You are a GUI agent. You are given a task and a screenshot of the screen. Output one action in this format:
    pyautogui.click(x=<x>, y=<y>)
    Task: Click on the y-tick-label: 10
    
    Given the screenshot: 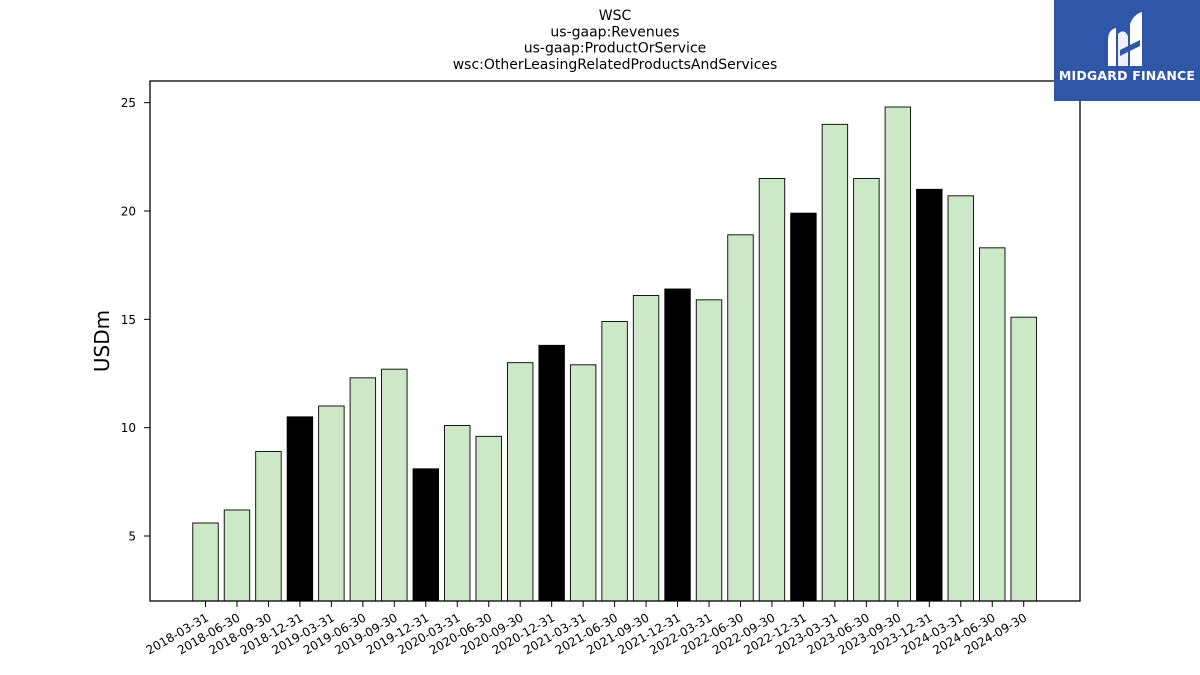 What is the action you would take?
    pyautogui.click(x=128, y=428)
    